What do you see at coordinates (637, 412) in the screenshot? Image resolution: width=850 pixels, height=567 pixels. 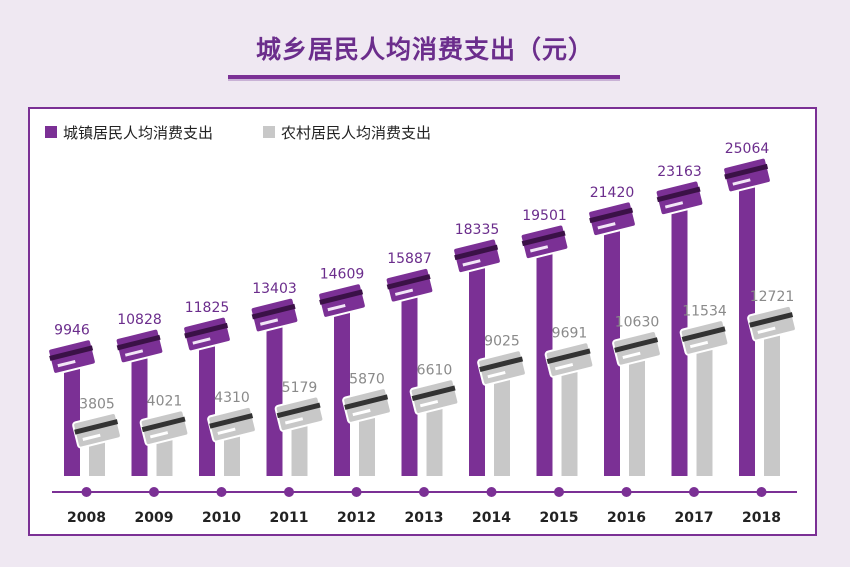 I see `bar-rural-2016` at bounding box center [637, 412].